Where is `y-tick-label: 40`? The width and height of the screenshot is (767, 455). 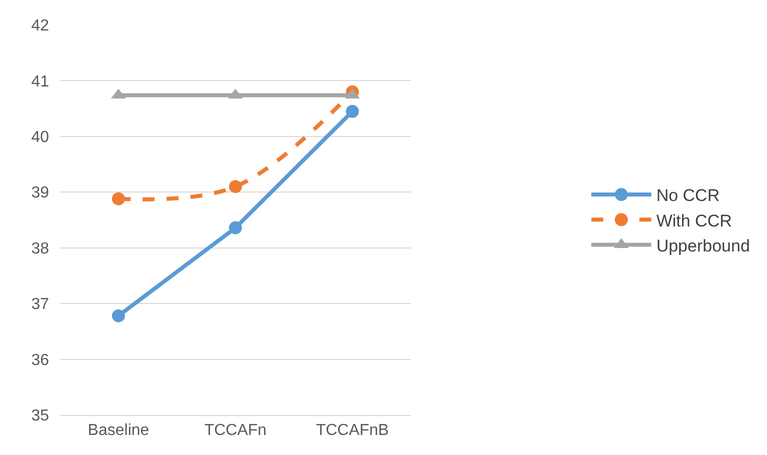 y-tick-label: 40 is located at coordinates (40, 137).